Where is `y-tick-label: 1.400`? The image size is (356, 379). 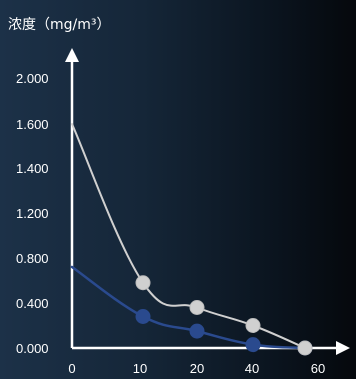 y-tick-label: 1.400 is located at coordinates (32, 168).